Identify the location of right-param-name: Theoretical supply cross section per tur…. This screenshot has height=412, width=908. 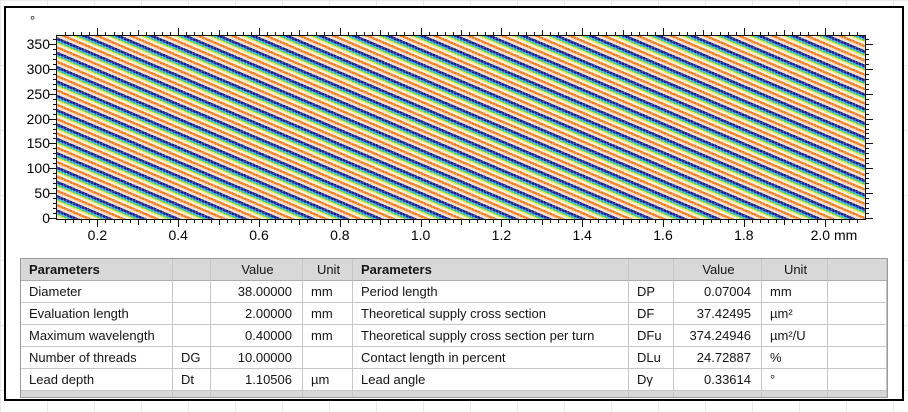
(491, 336).